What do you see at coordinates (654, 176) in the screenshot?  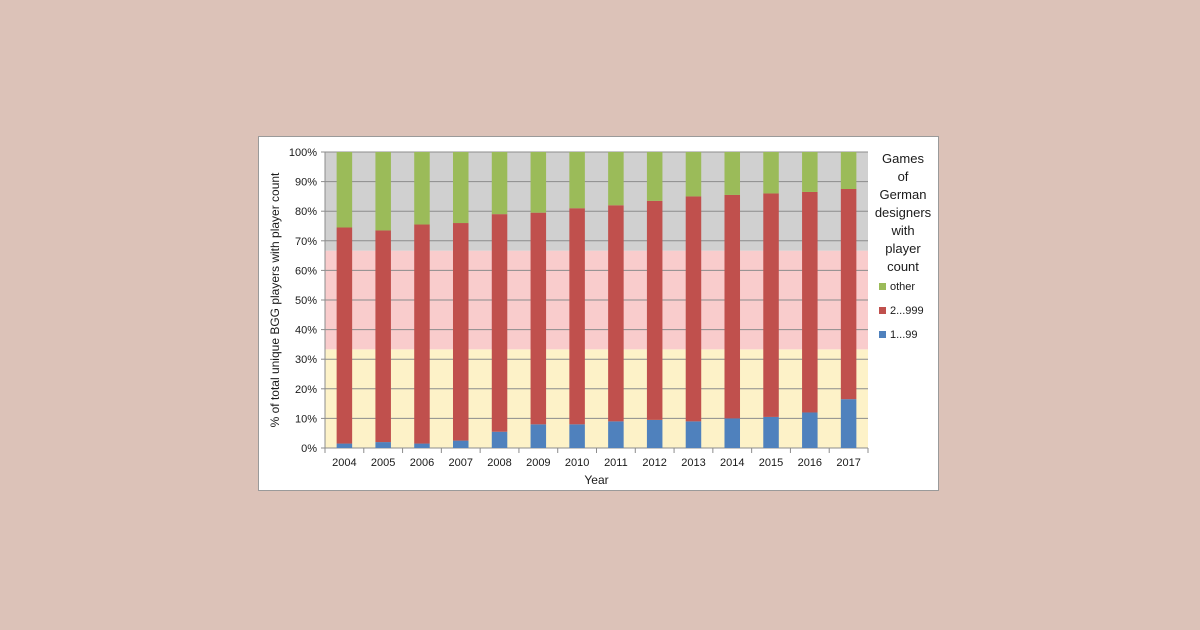 I see `bar-2012-other` at bounding box center [654, 176].